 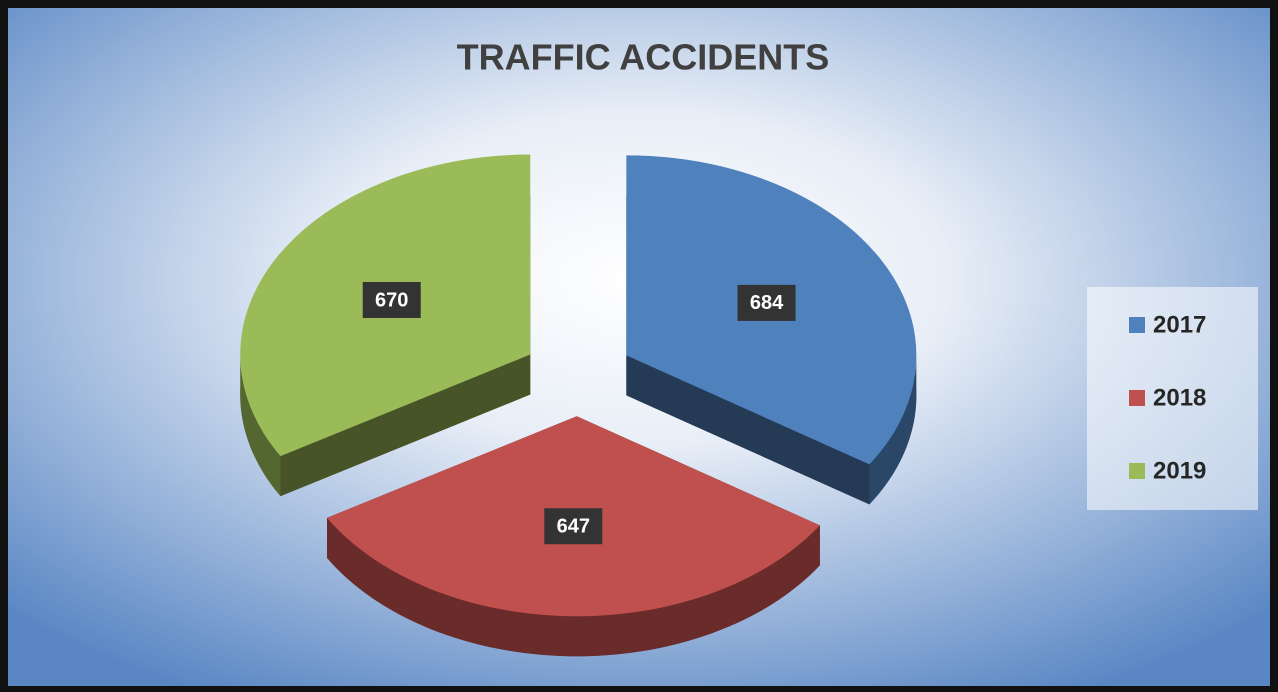 I want to click on data-label: 647, so click(x=573, y=526).